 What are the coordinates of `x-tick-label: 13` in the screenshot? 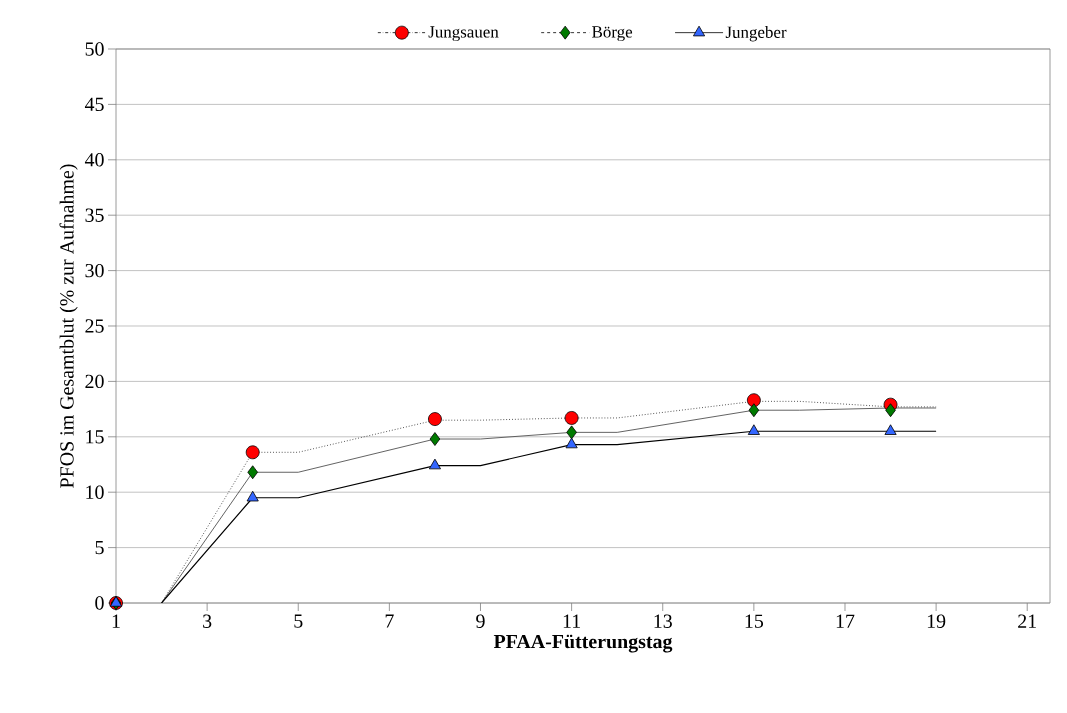 It's located at (663, 621).